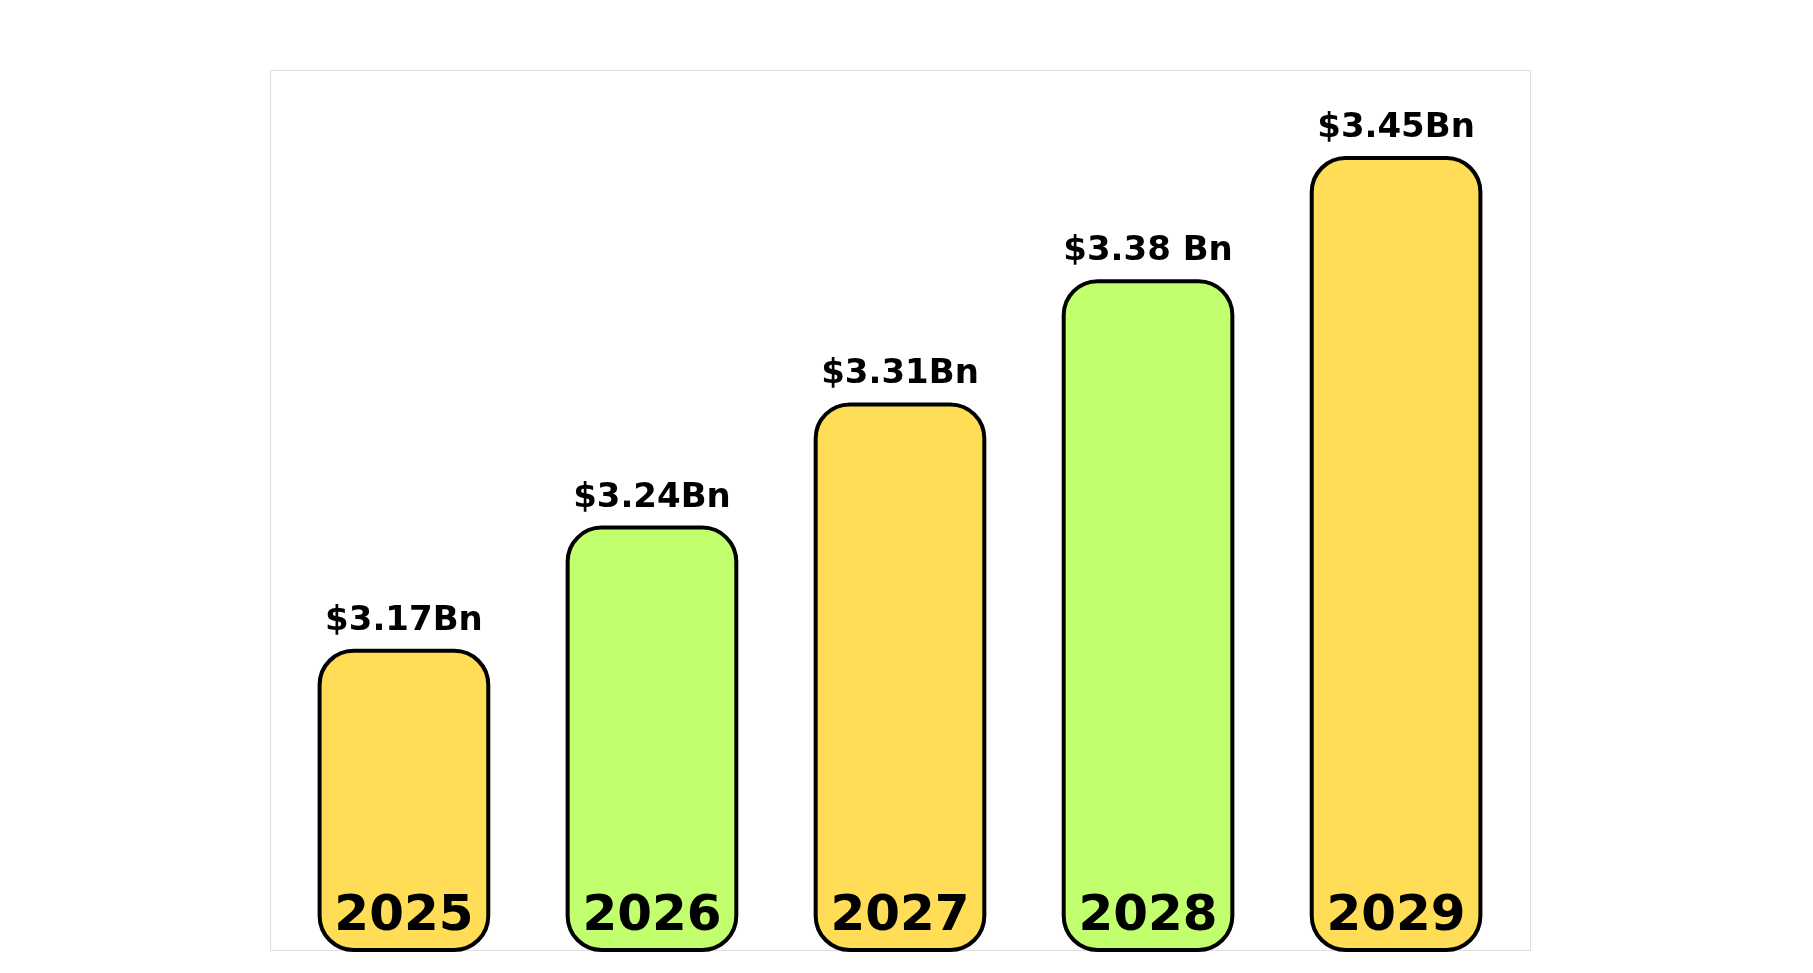  What do you see at coordinates (404, 617) in the screenshot?
I see `data-label: $3.17Bn` at bounding box center [404, 617].